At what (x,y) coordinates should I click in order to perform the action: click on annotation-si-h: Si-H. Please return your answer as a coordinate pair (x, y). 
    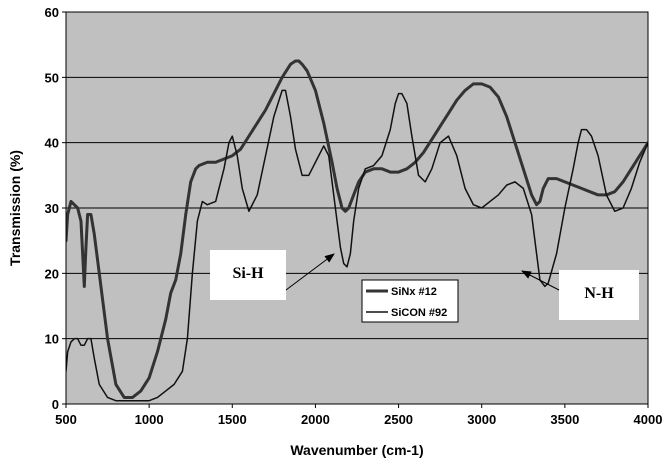
    Looking at the image, I should click on (272, 275).